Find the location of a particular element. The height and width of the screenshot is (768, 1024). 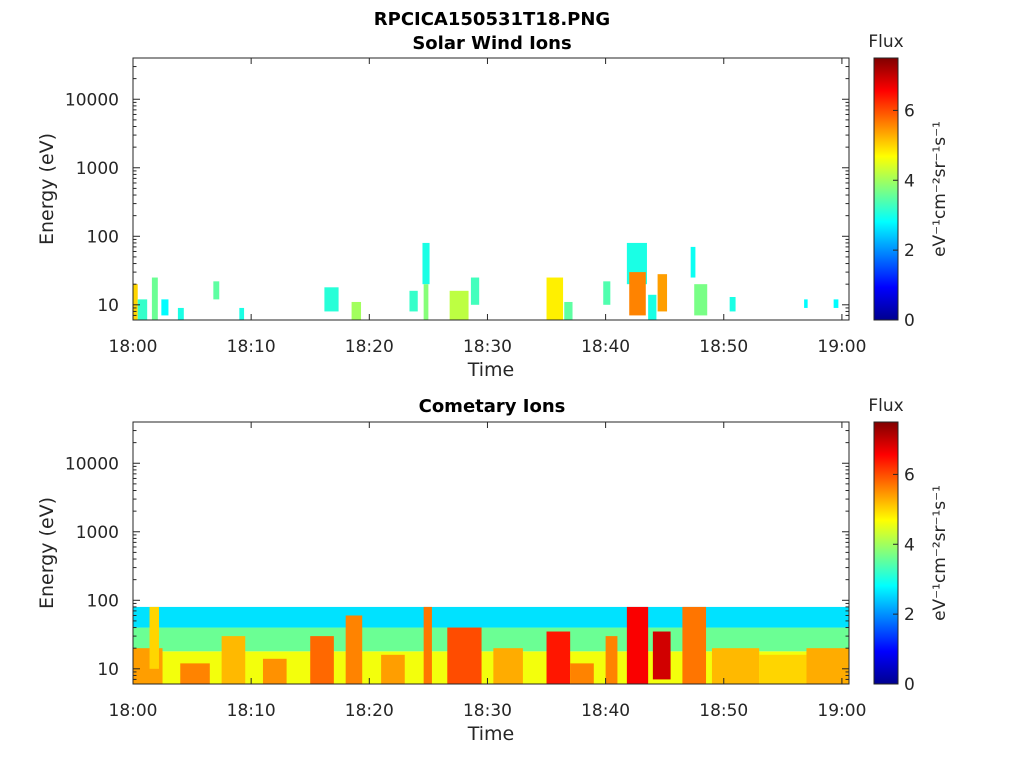

panel-title: Solar Wind Ions is located at coordinates (491, 43).